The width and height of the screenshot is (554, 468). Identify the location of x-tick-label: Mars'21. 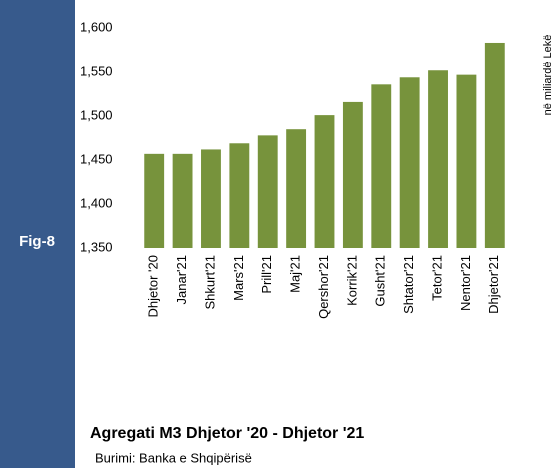
(238, 278).